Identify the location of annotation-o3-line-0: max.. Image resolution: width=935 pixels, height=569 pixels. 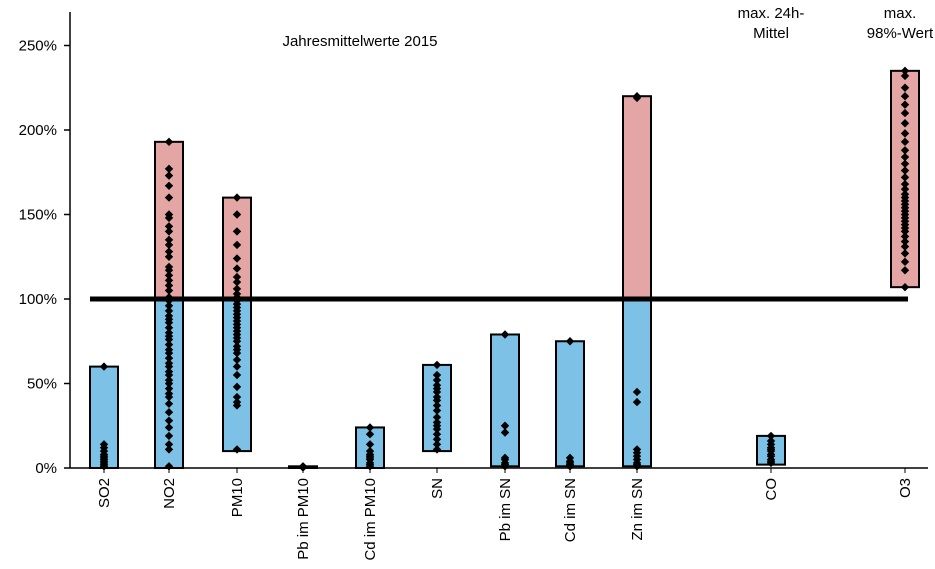
(900, 13).